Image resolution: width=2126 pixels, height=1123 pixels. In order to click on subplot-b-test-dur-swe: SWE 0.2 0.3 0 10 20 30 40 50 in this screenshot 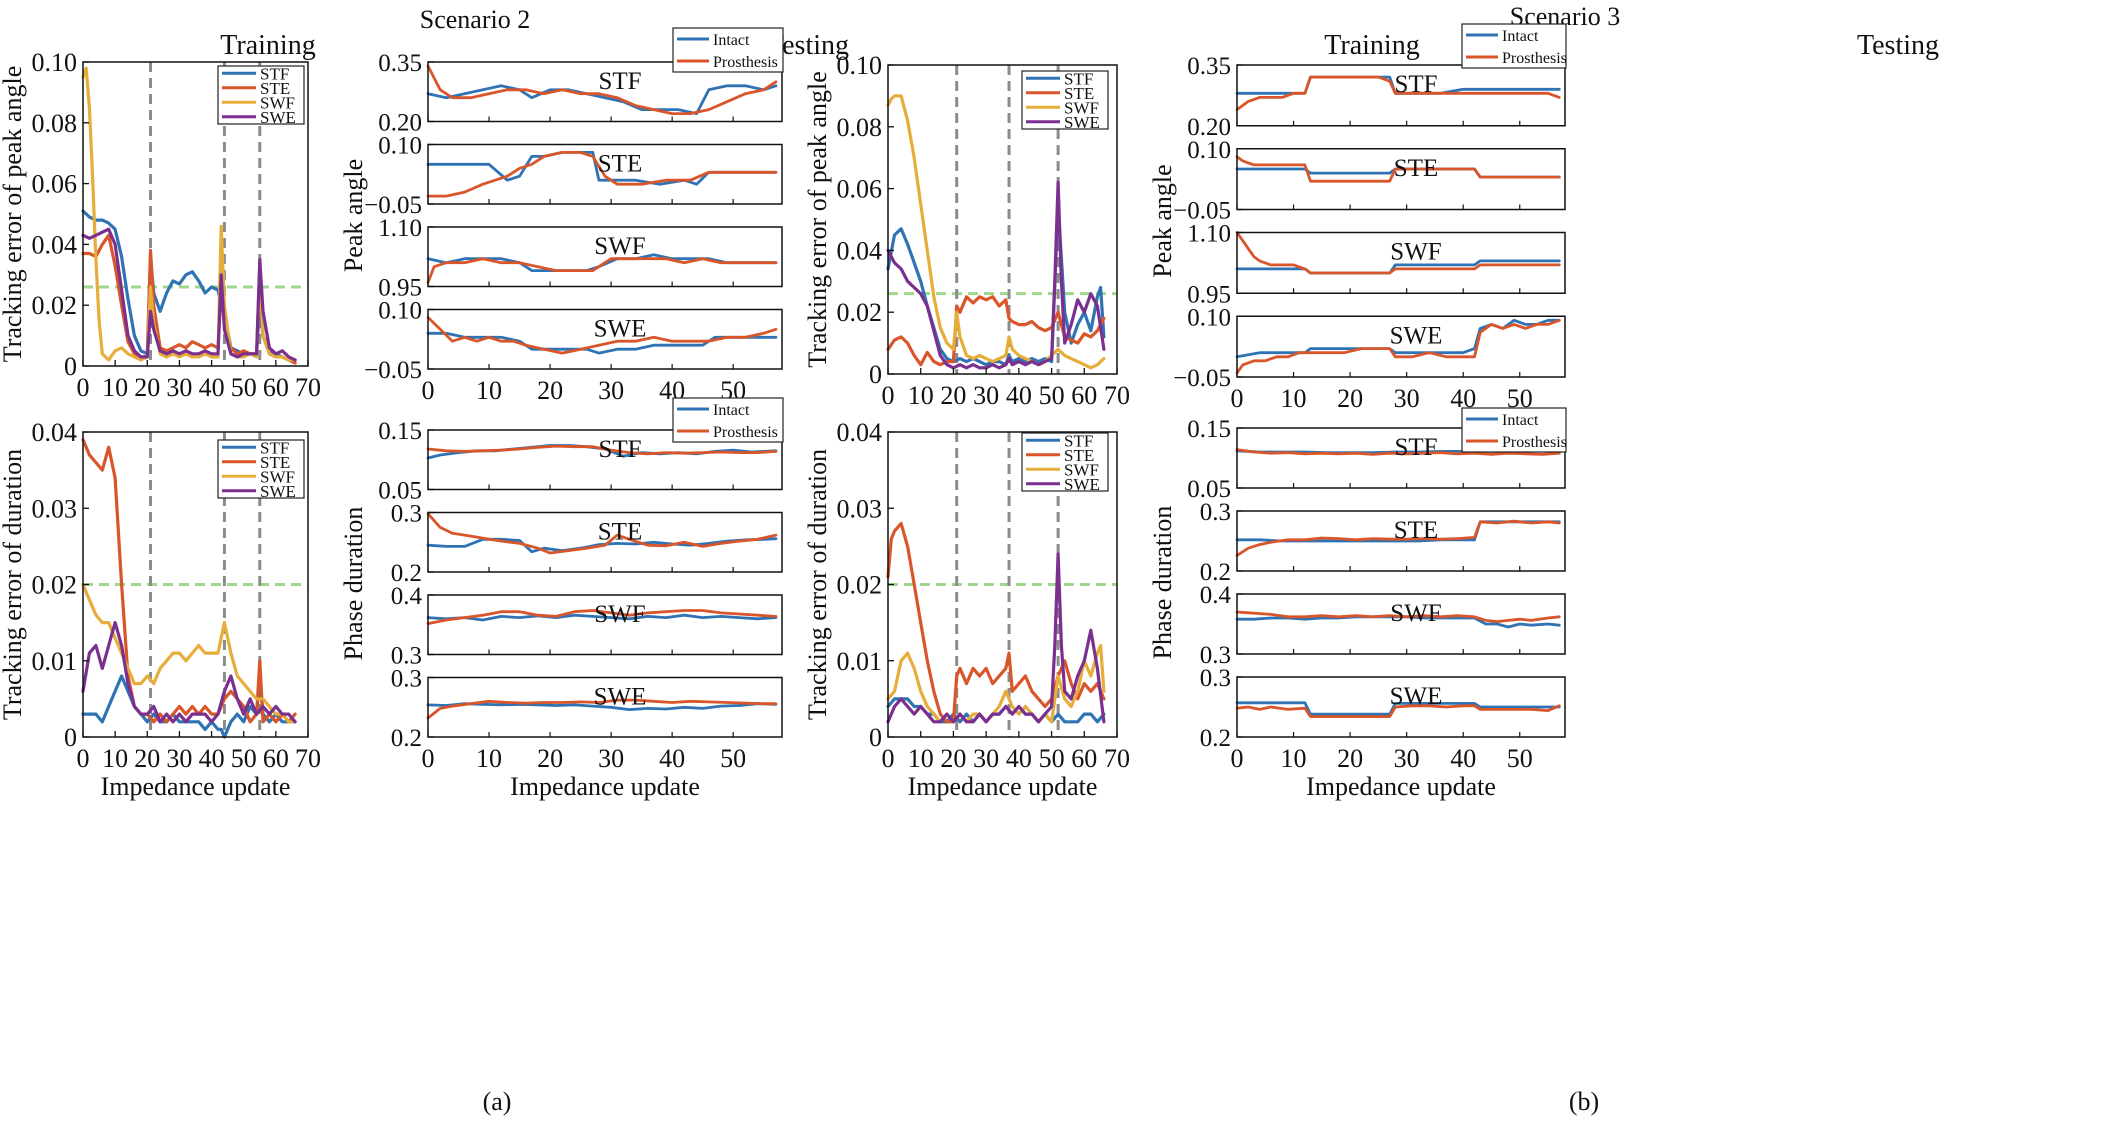, I will do `click(1383, 719)`.